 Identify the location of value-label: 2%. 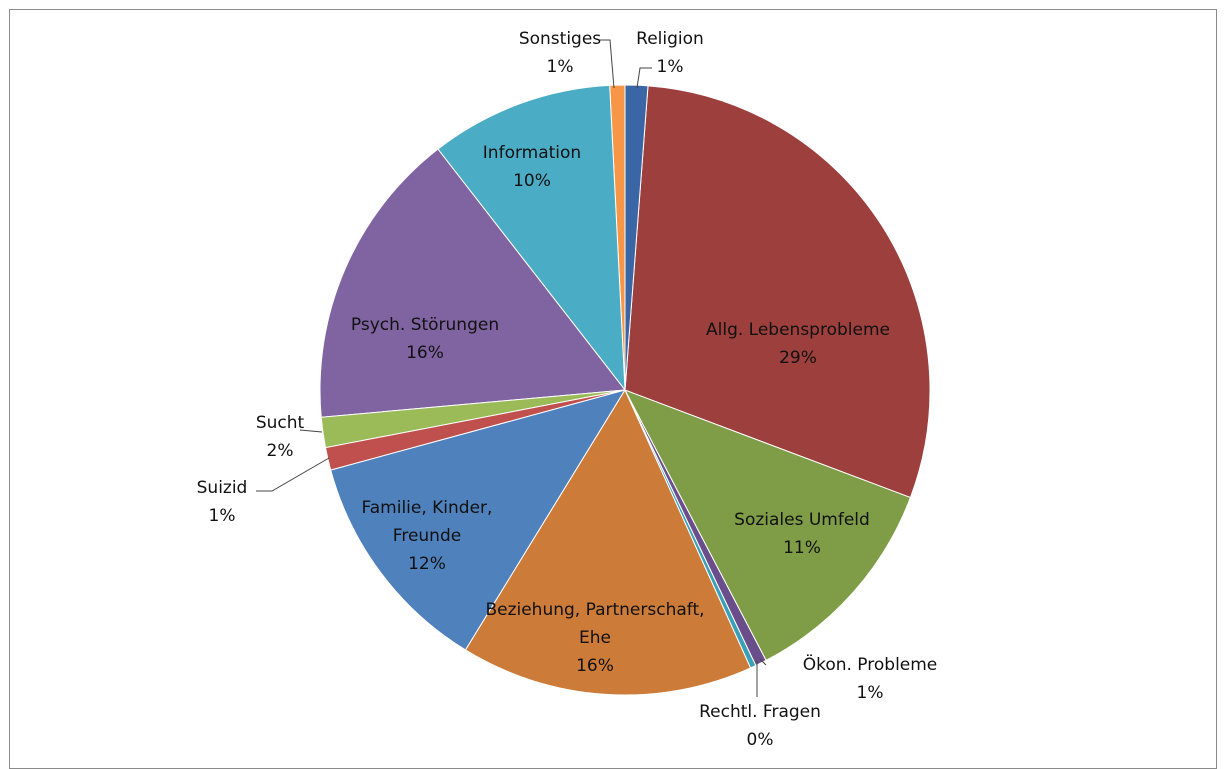
(280, 451).